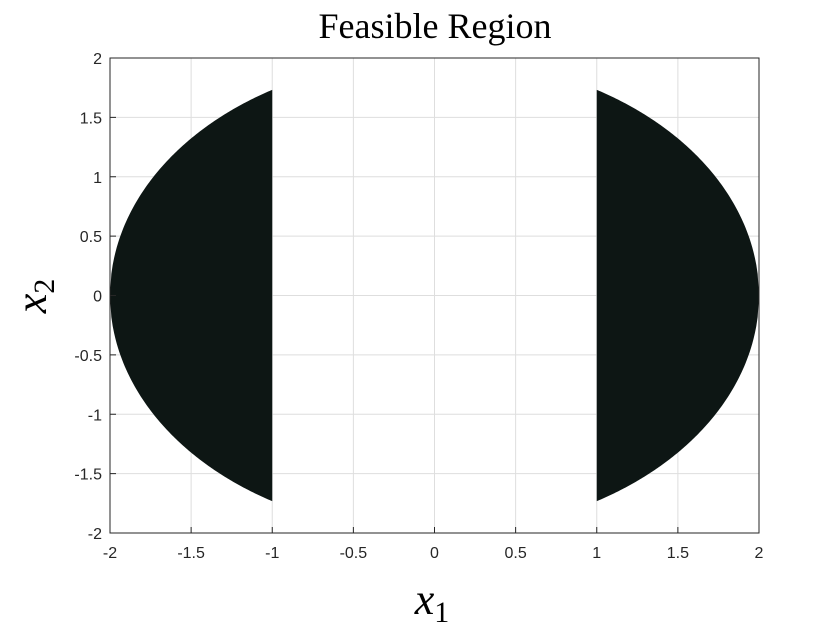 This screenshot has height=630, width=840. I want to click on x-tick-label: -1, so click(272, 553).